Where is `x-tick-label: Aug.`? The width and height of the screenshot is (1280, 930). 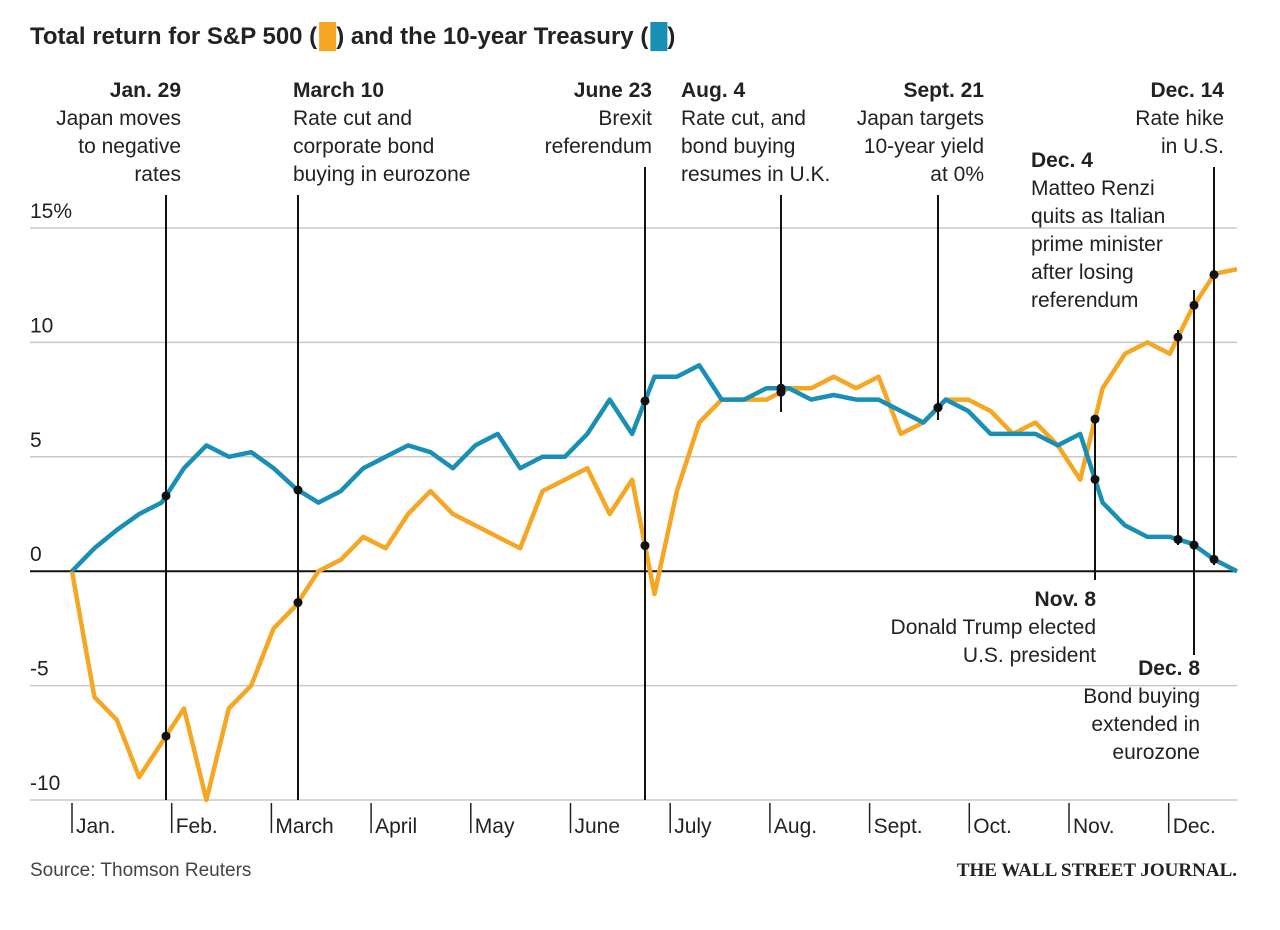 x-tick-label: Aug. is located at coordinates (795, 826).